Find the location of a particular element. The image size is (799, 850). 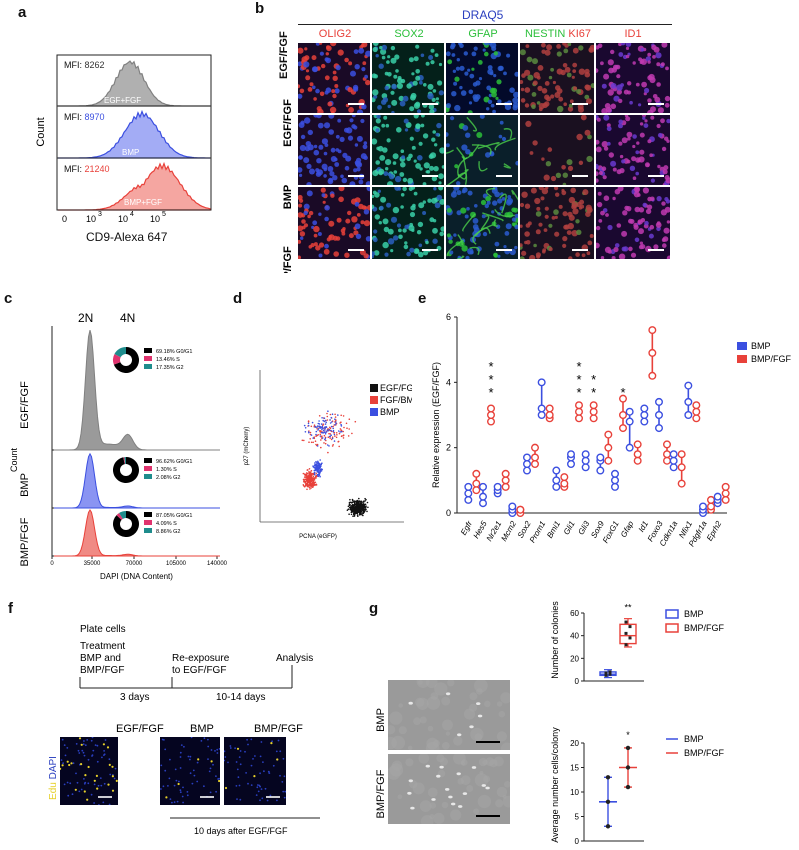

panel-f-stain-label: Edu DAPI is located at coordinates (53, 778).